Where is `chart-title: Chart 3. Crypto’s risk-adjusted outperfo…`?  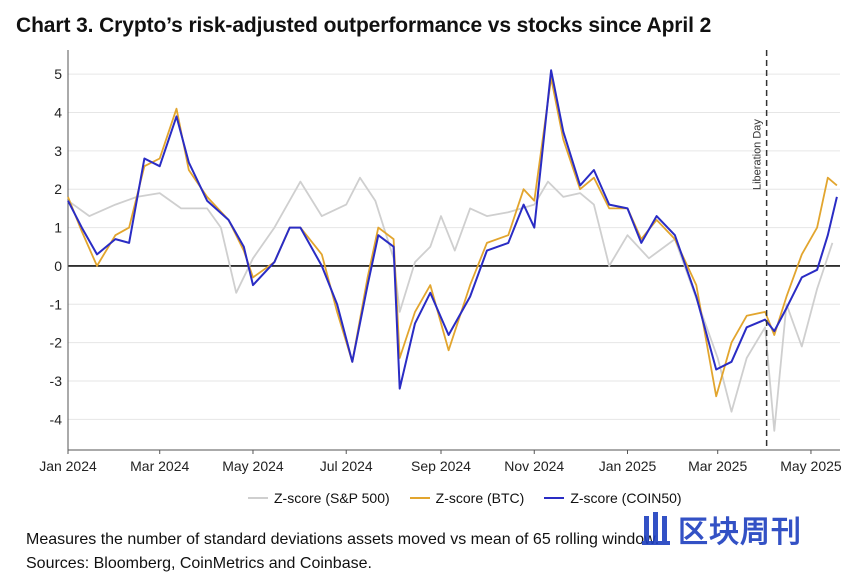
chart-title: Chart 3. Crypto’s risk-adjusted outperfo… is located at coordinates (364, 25).